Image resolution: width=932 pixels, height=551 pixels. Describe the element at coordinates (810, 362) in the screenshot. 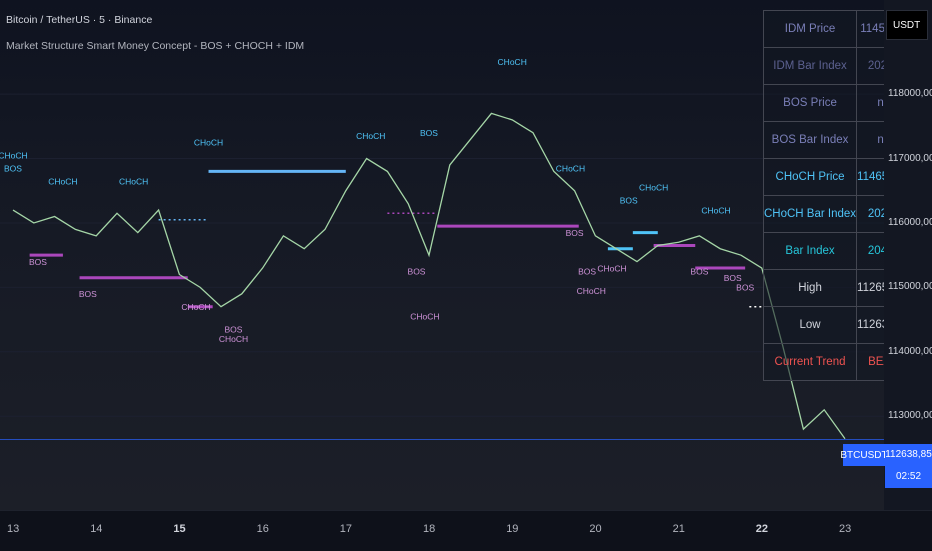

I see `info-key: Current Trend` at that location.